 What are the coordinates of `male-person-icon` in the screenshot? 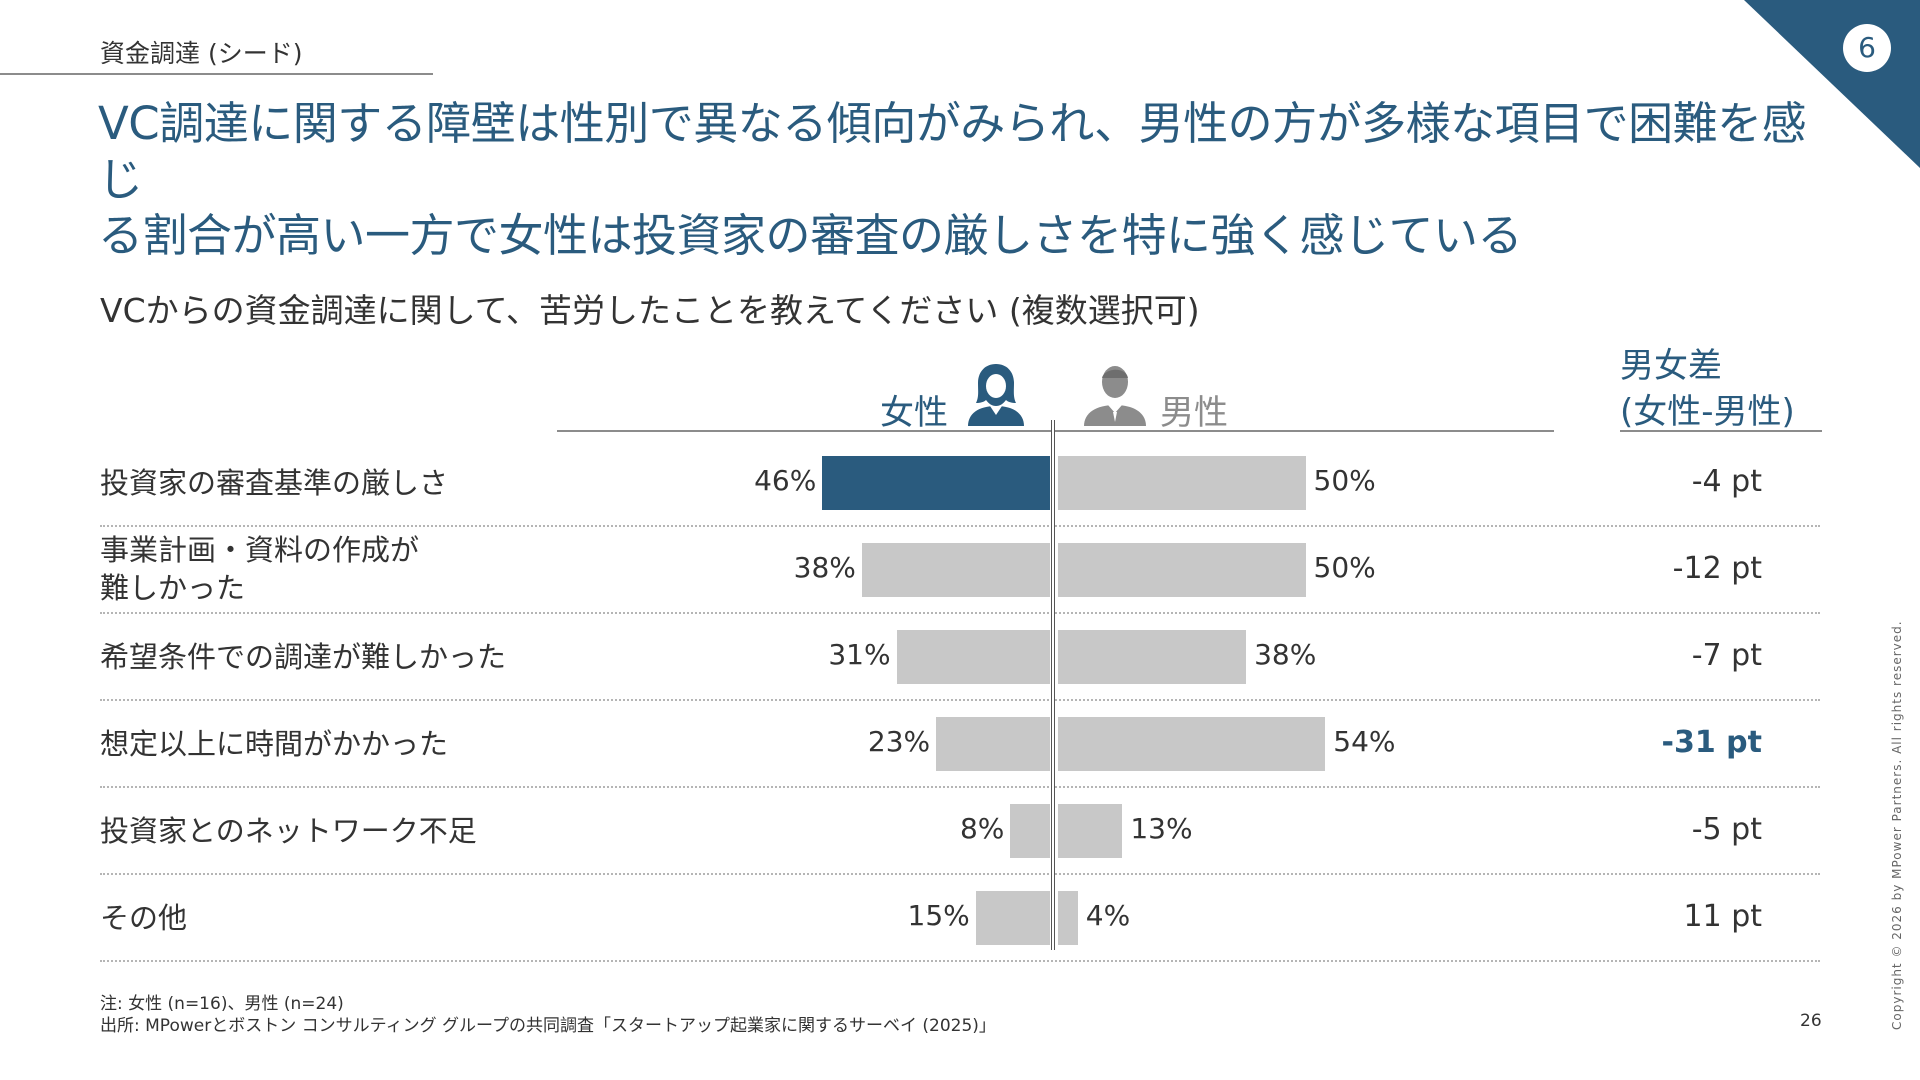 It's located at (1115, 396).